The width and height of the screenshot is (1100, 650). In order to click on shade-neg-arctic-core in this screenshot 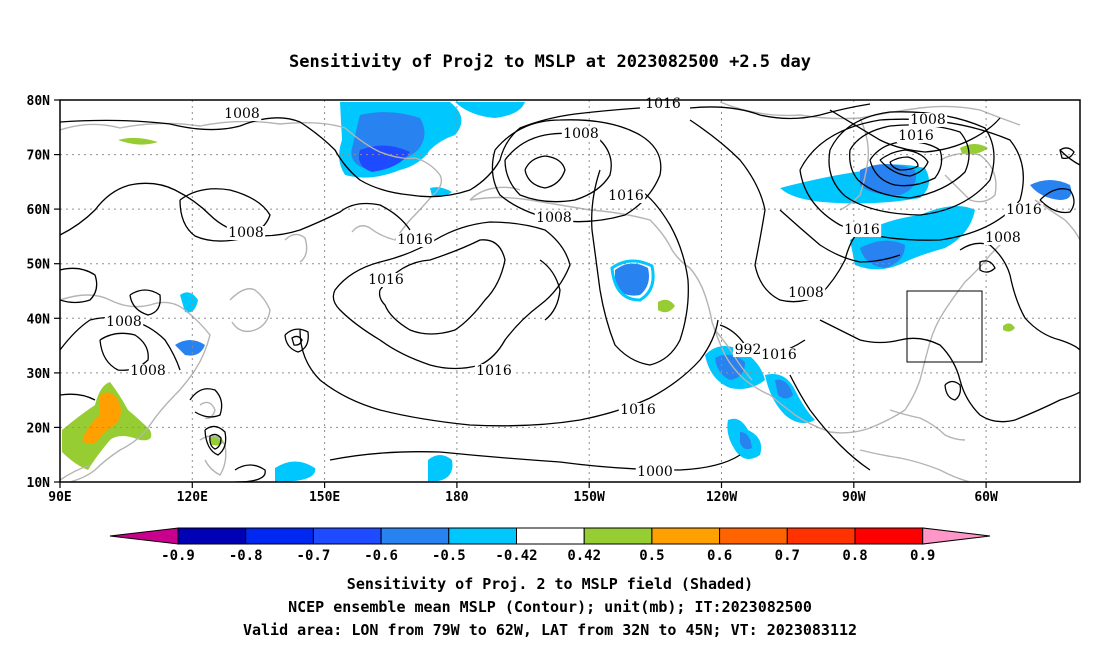, I will do `click(384, 158)`.